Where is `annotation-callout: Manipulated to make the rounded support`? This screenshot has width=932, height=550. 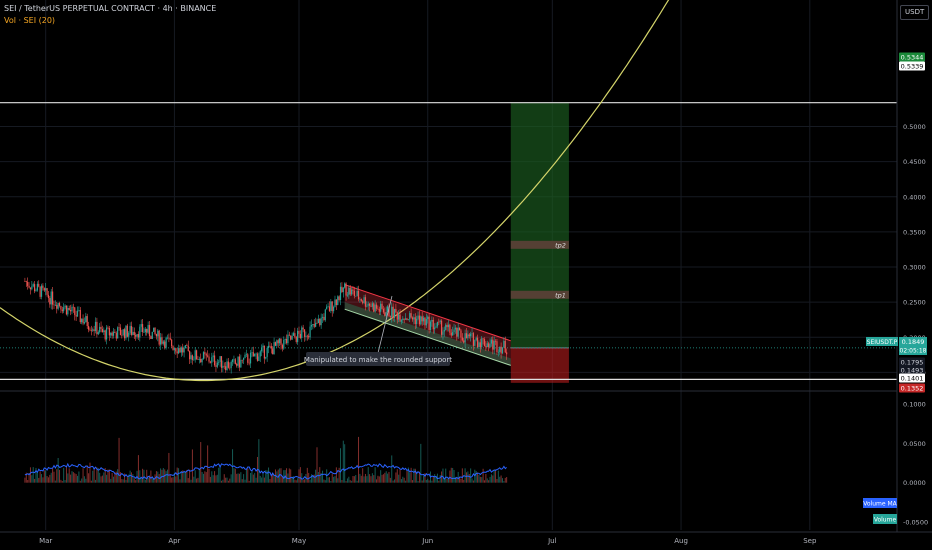 annotation-callout: Manipulated to make the rounded support is located at coordinates (378, 330).